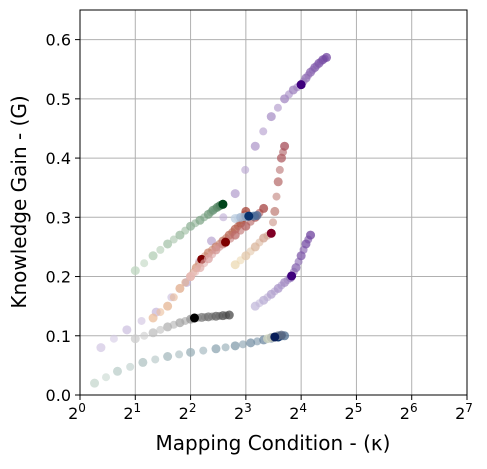 Image resolution: width=487 pixels, height=469 pixels. I want to click on y-axis-label: Knowledge Gain - (G), so click(19, 201).